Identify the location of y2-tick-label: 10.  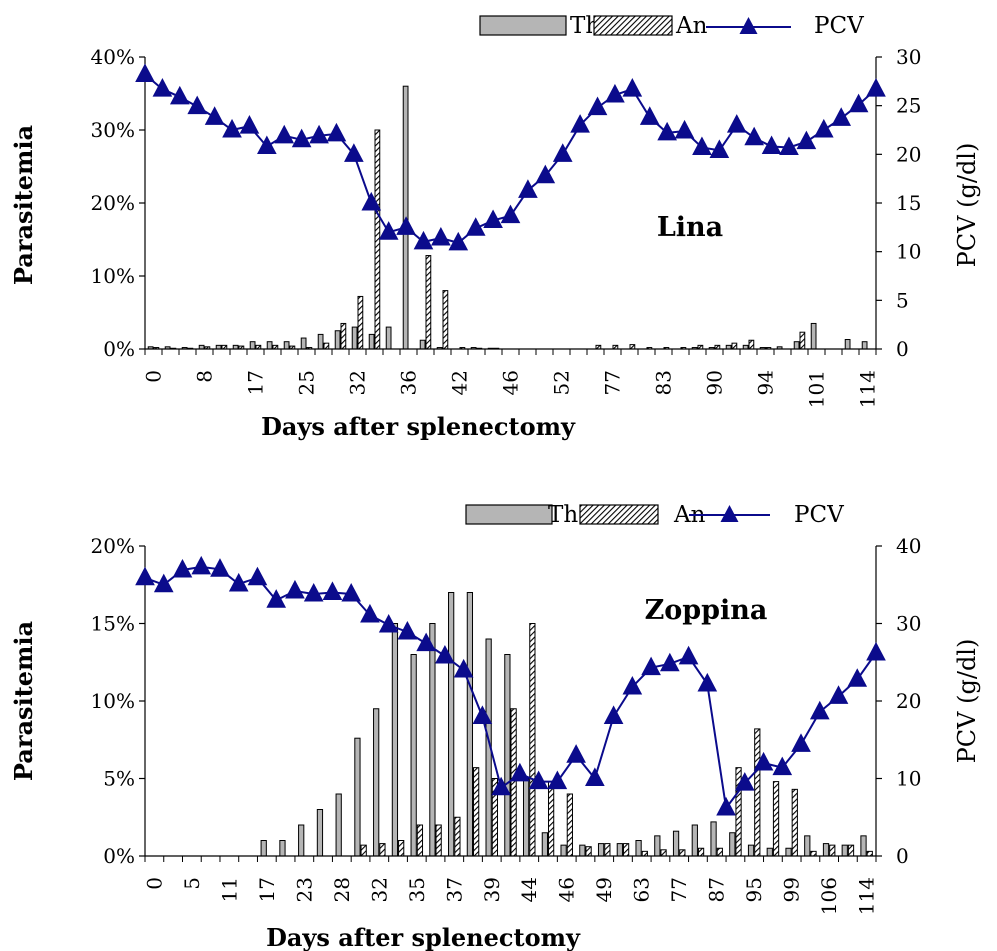
(908, 252).